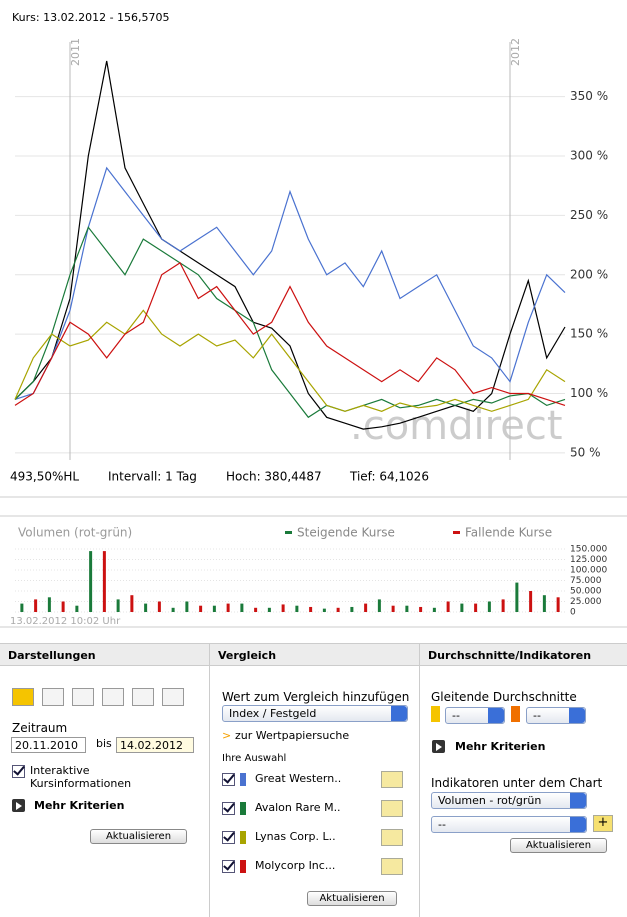  What do you see at coordinates (588, 550) in the screenshot?
I see `y-tick-label: 150.000` at bounding box center [588, 550].